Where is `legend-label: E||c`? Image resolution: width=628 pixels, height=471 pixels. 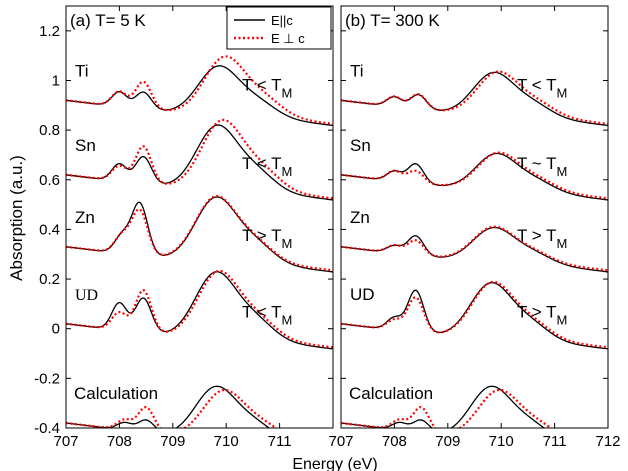
legend-label: E||c is located at coordinates (282, 20).